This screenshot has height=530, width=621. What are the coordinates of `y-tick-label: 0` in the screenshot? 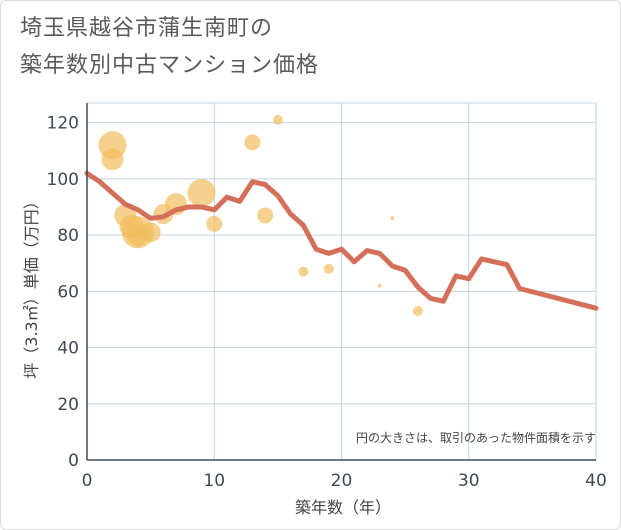 It's located at (73, 461).